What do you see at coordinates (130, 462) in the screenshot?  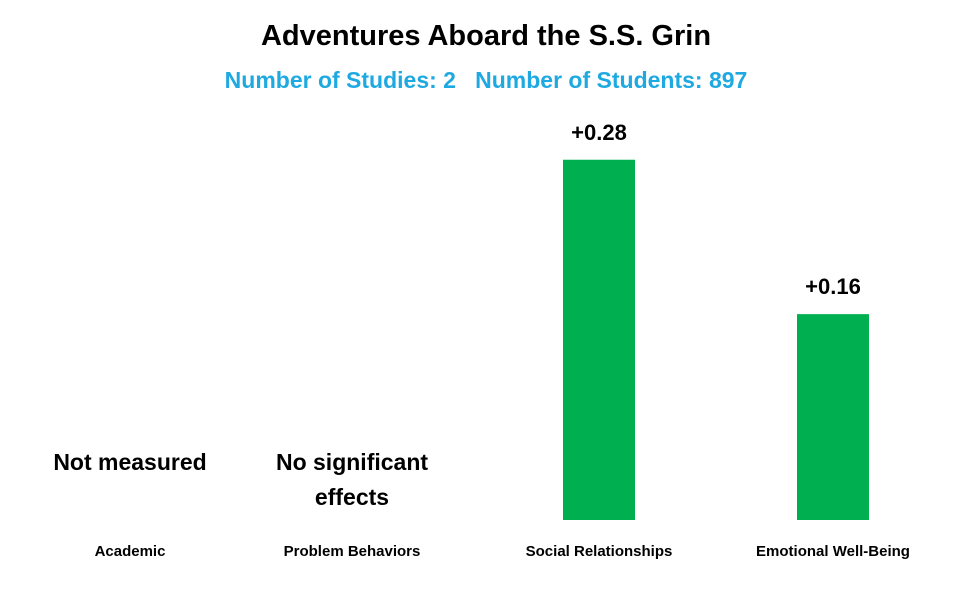 I see `annotation: Not measured` at bounding box center [130, 462].